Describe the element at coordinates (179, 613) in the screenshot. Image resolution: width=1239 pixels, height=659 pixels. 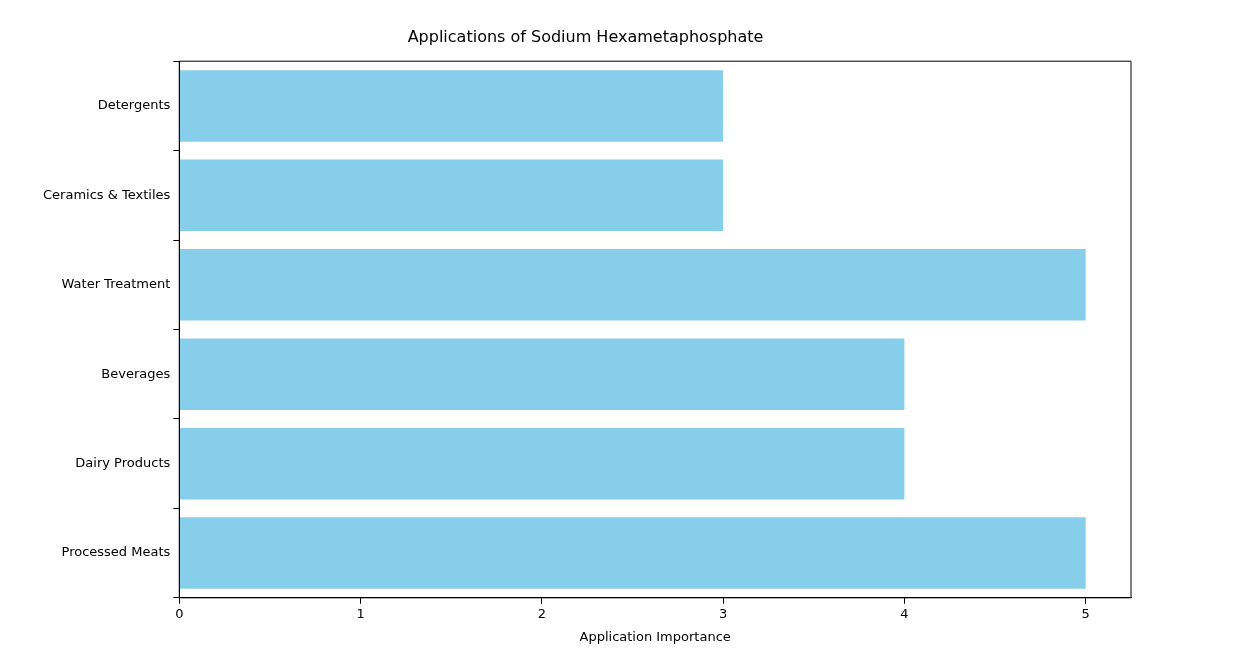
I see `x-tick-label: 0` at that location.